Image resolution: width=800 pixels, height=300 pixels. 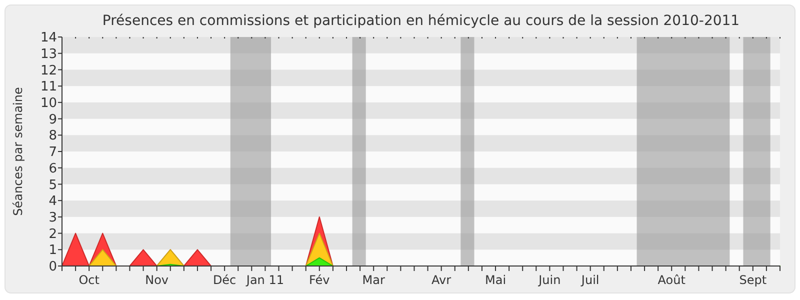 What do you see at coordinates (549, 280) in the screenshot?
I see `x-tick-label: Juin` at bounding box center [549, 280].